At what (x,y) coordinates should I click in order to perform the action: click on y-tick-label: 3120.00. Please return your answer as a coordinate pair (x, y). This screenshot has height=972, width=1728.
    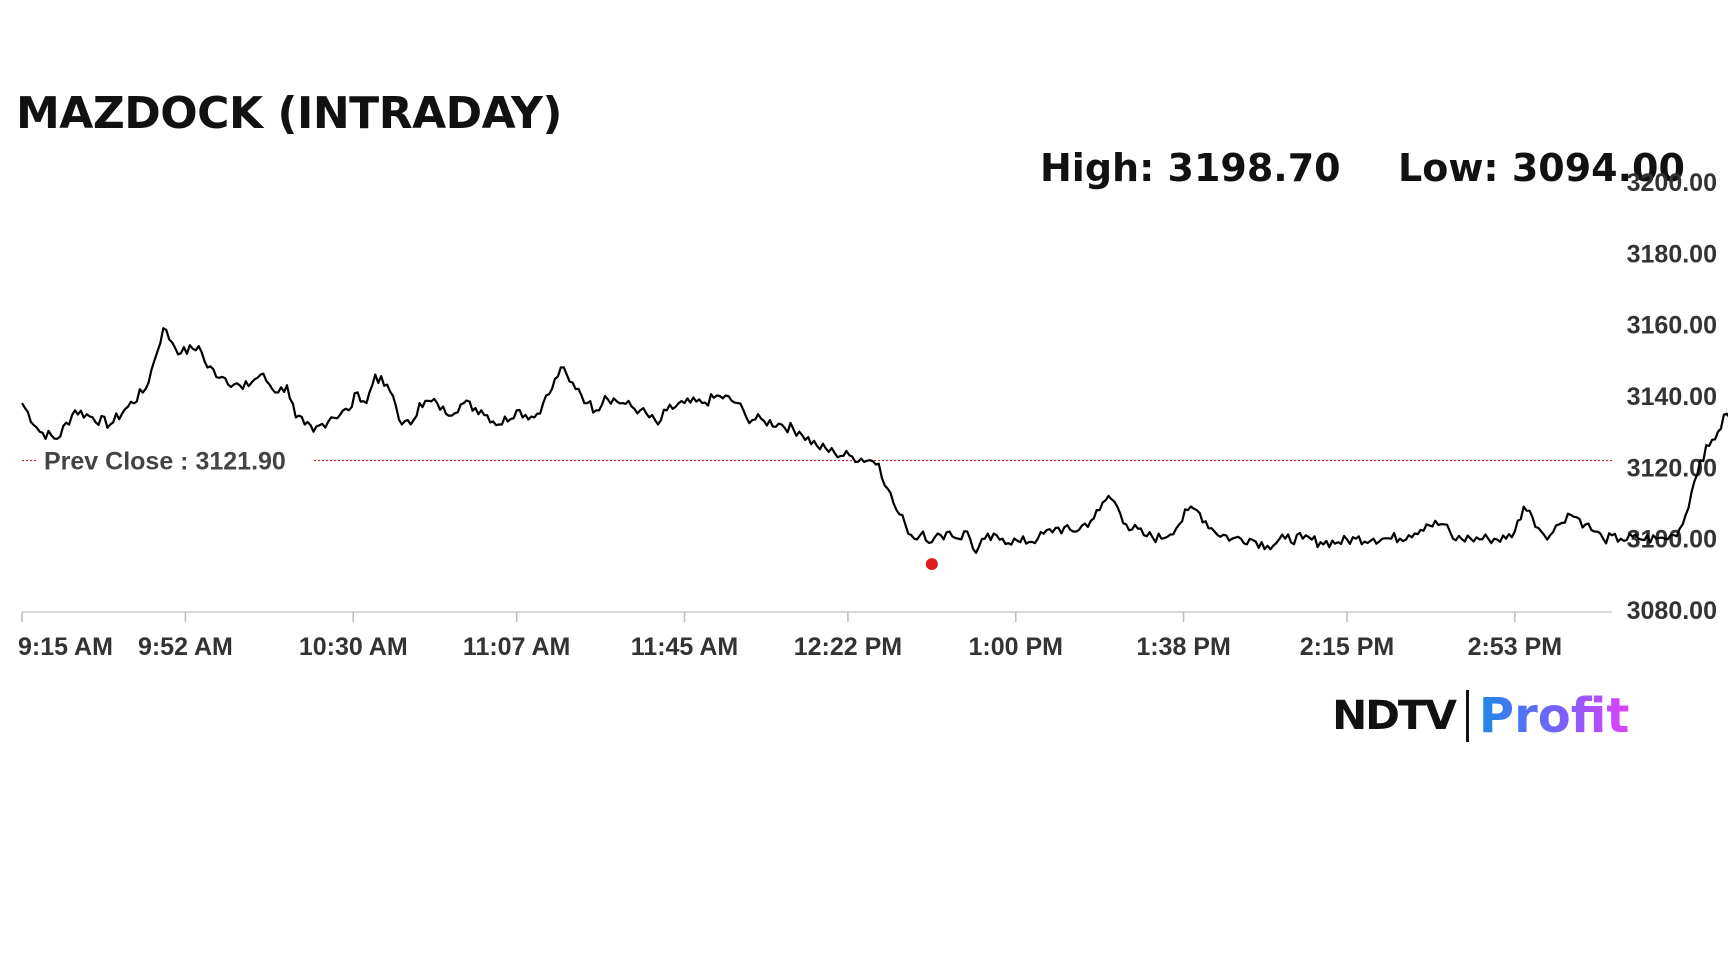
    Looking at the image, I should click on (1672, 468).